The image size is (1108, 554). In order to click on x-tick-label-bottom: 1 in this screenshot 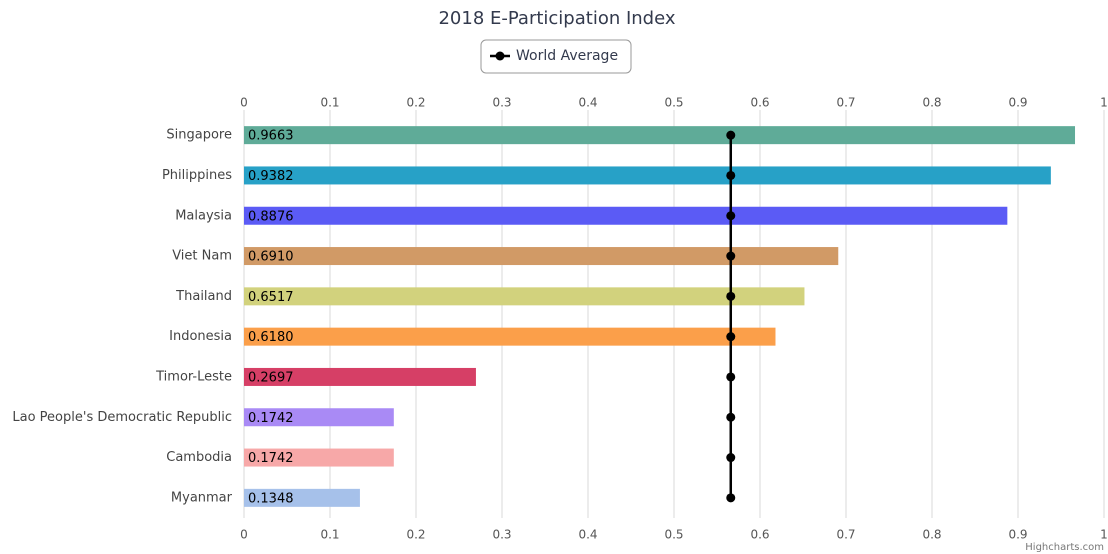, I will do `click(1104, 535)`.